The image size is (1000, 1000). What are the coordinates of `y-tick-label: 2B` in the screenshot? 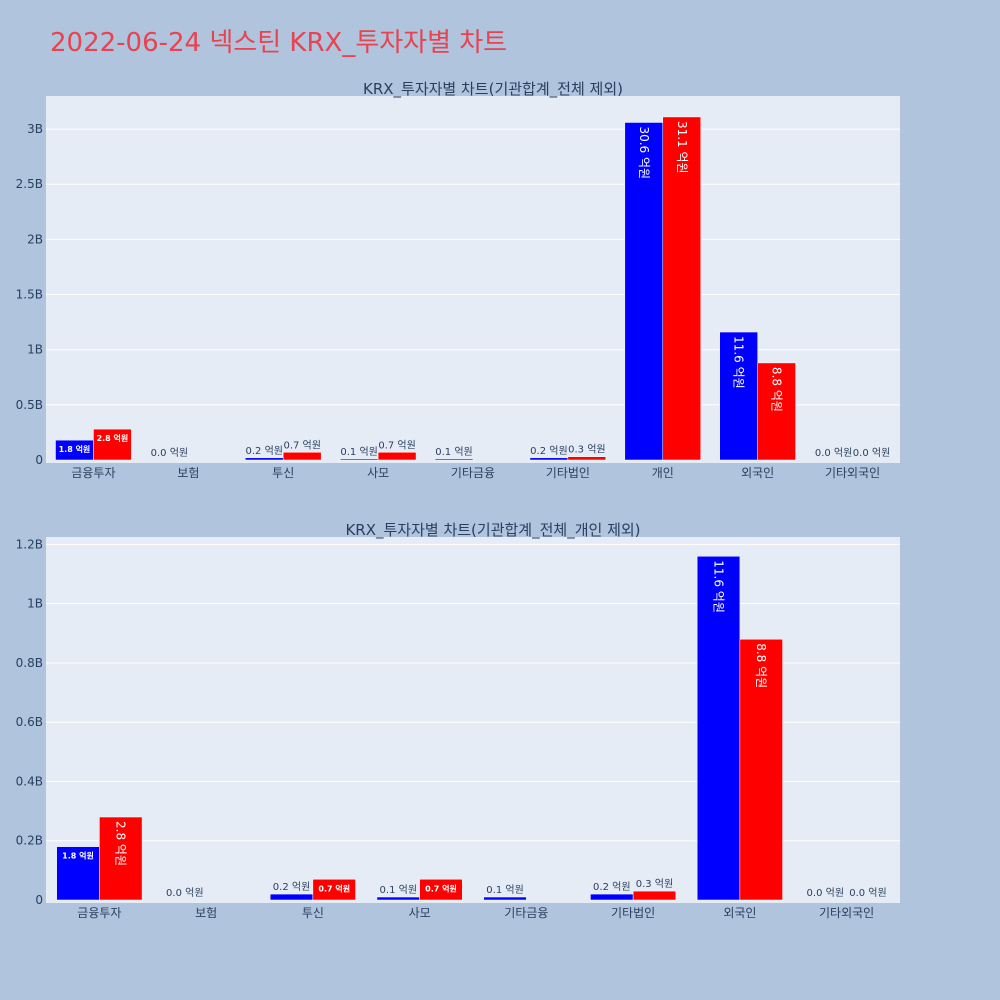 It's located at (35, 239).